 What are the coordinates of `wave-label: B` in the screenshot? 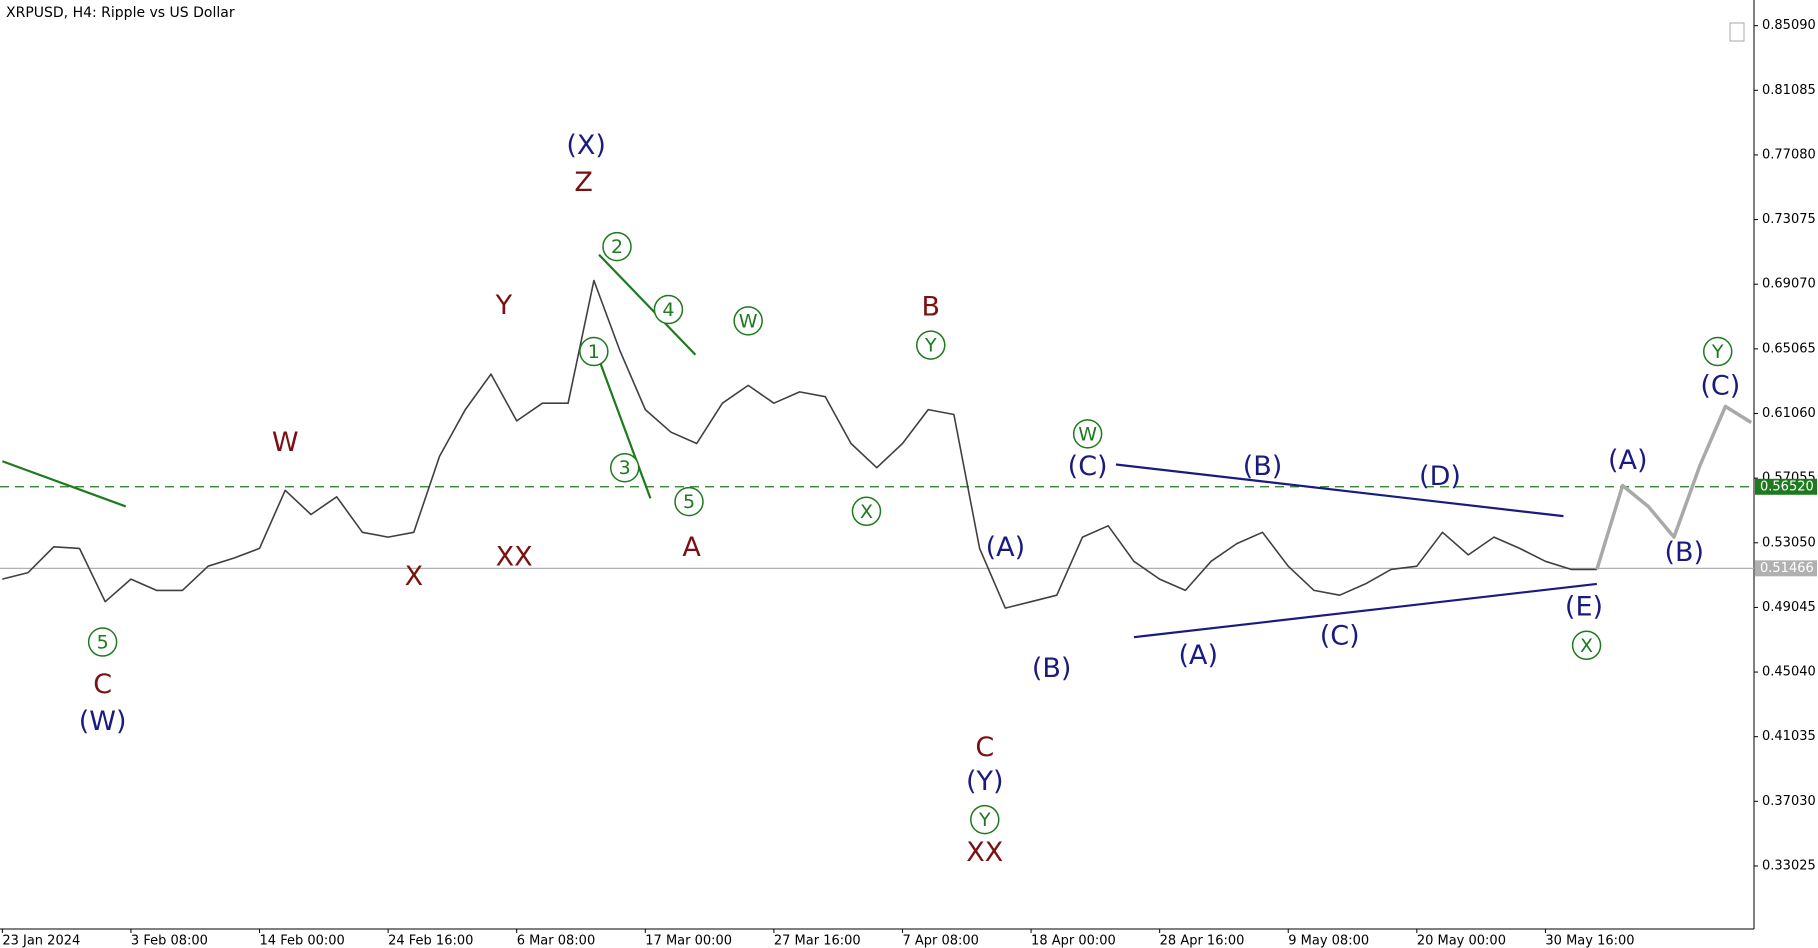 It's located at (930, 306).